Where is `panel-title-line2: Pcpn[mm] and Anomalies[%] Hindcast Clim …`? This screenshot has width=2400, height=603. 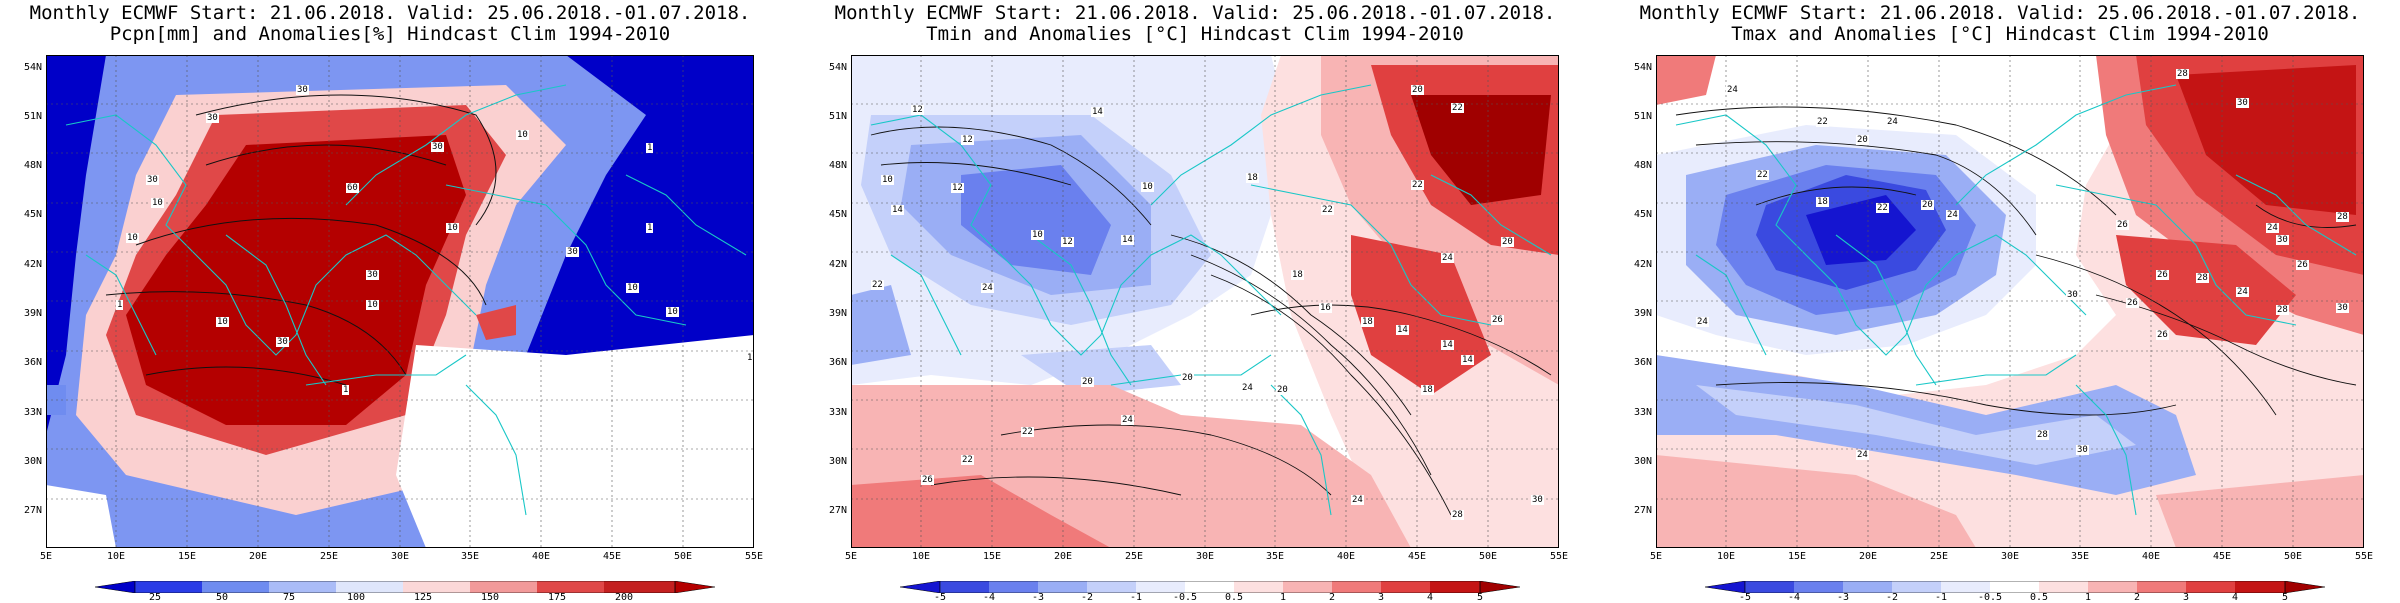
panel-title-line2: Pcpn[mm] and Anomalies[%] Hindcast Clim … is located at coordinates (390, 34).